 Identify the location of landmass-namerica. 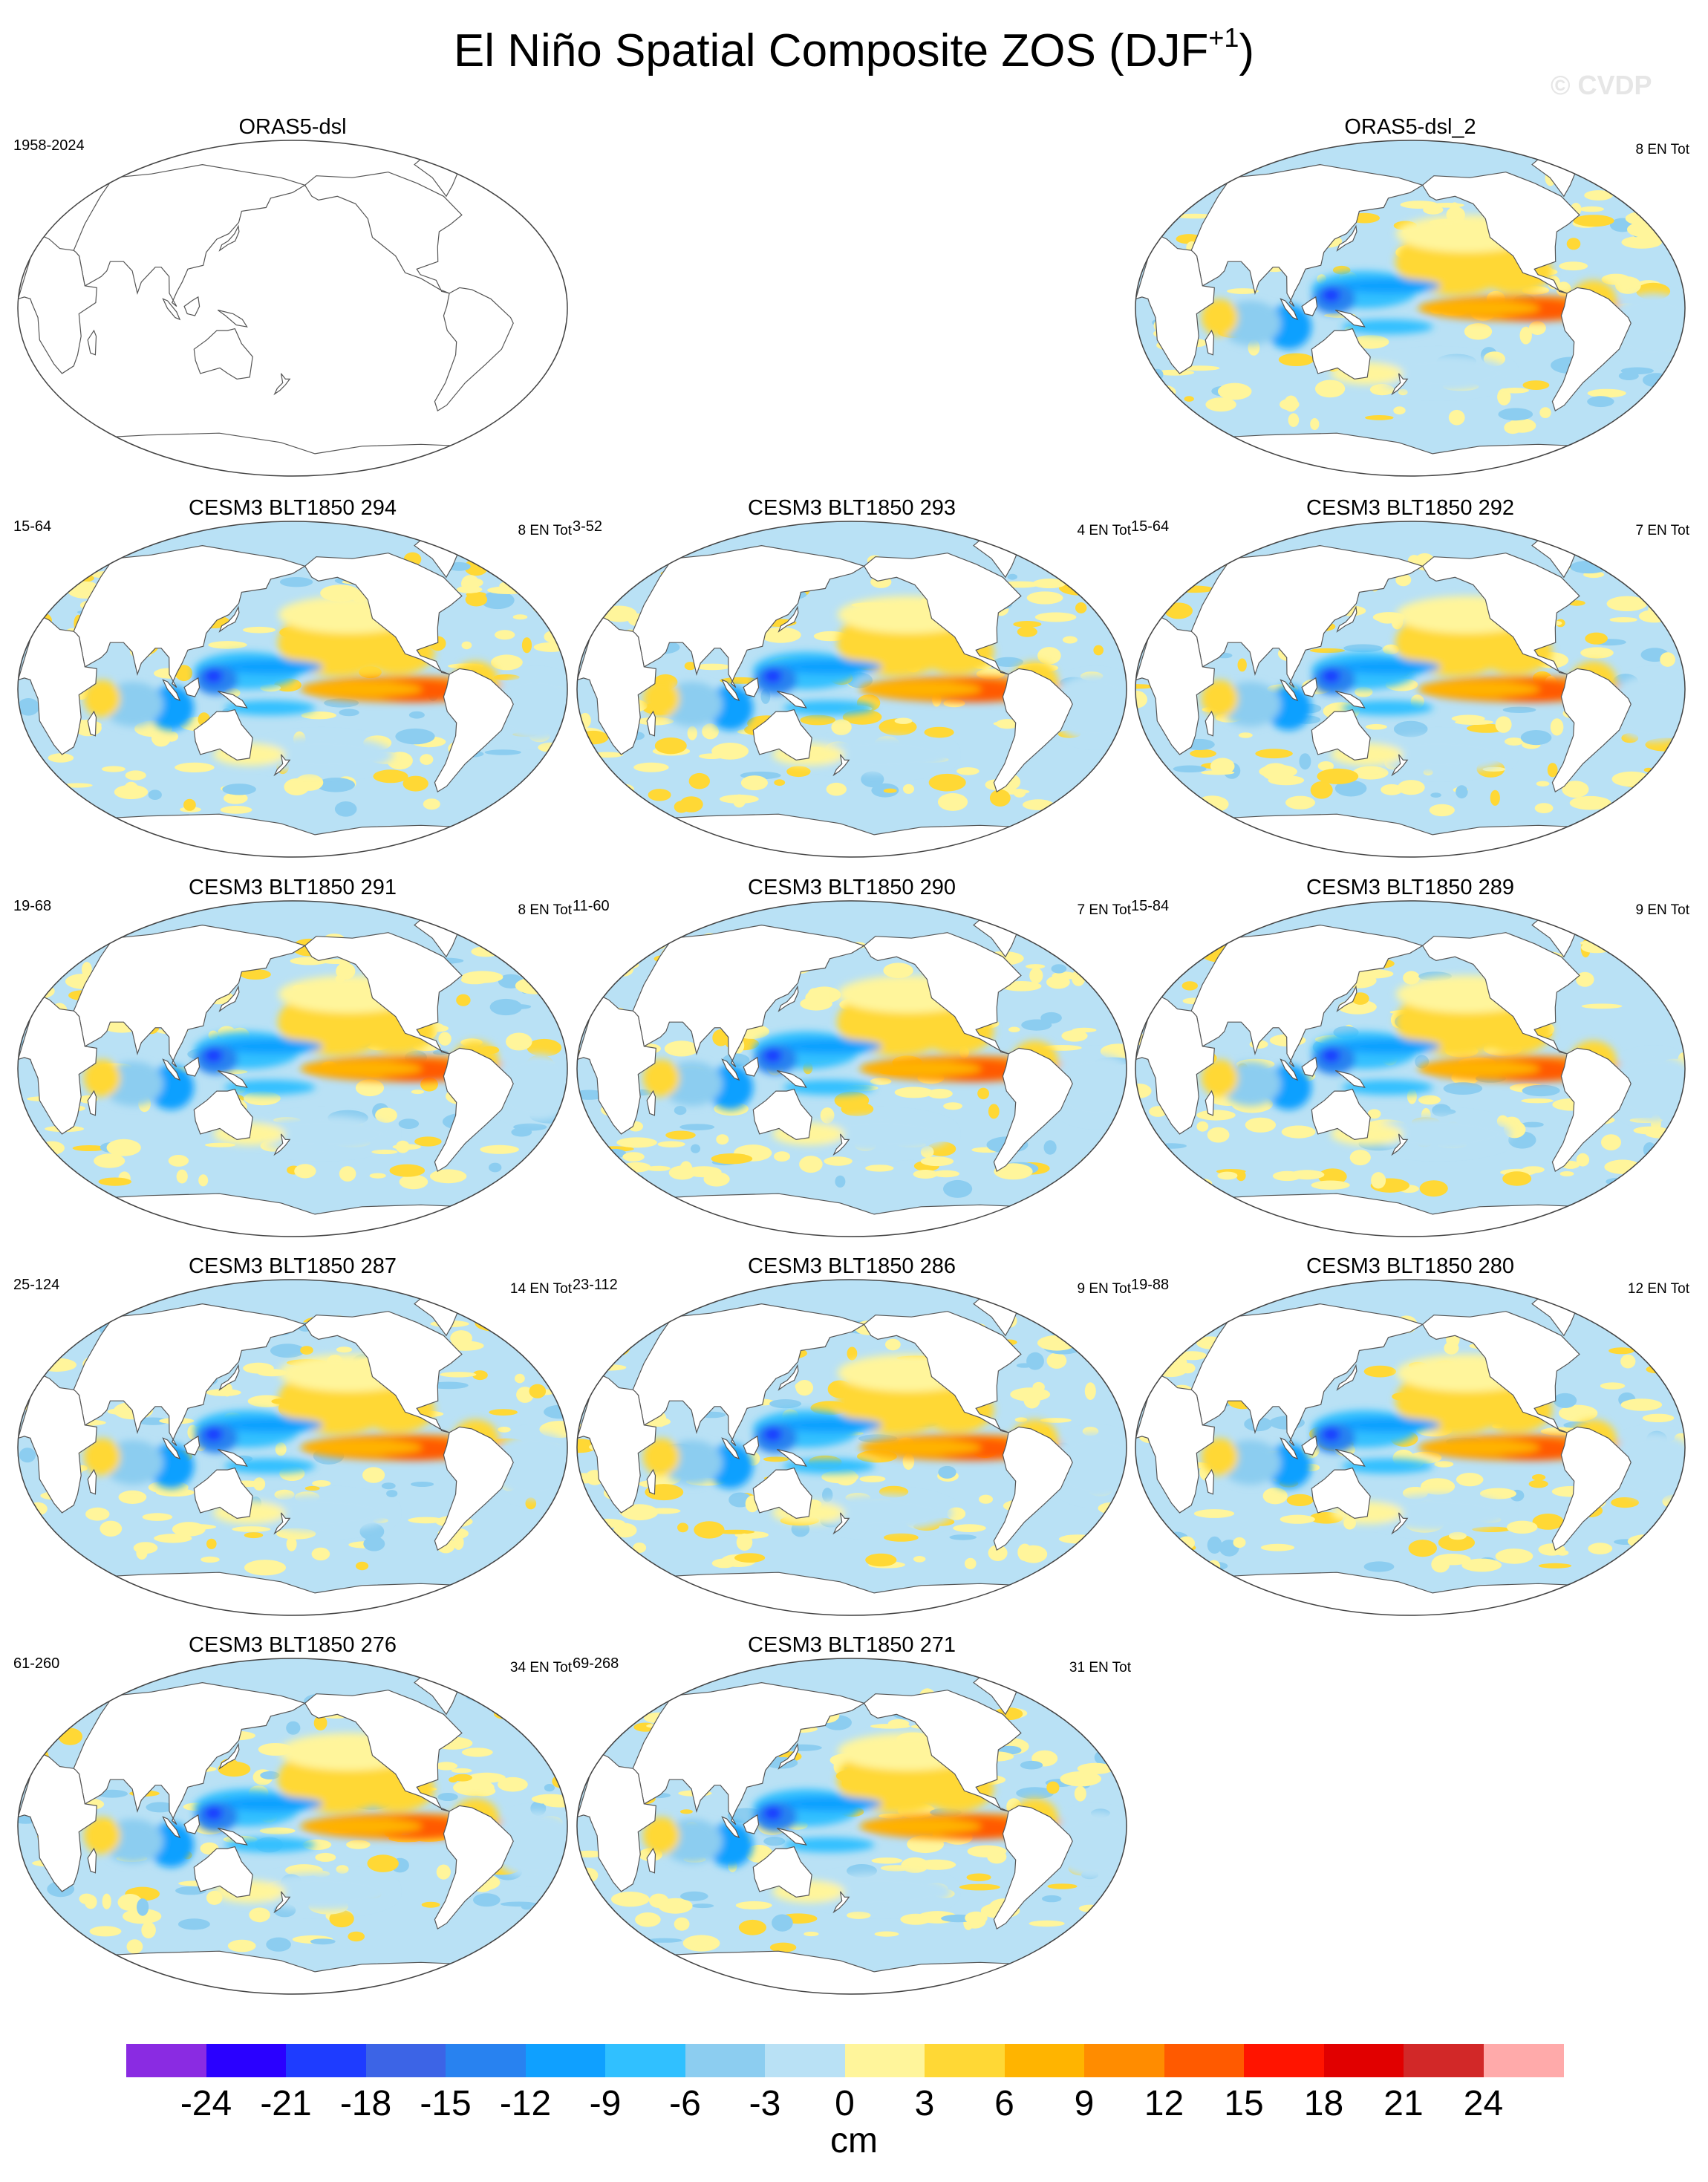
(383, 233).